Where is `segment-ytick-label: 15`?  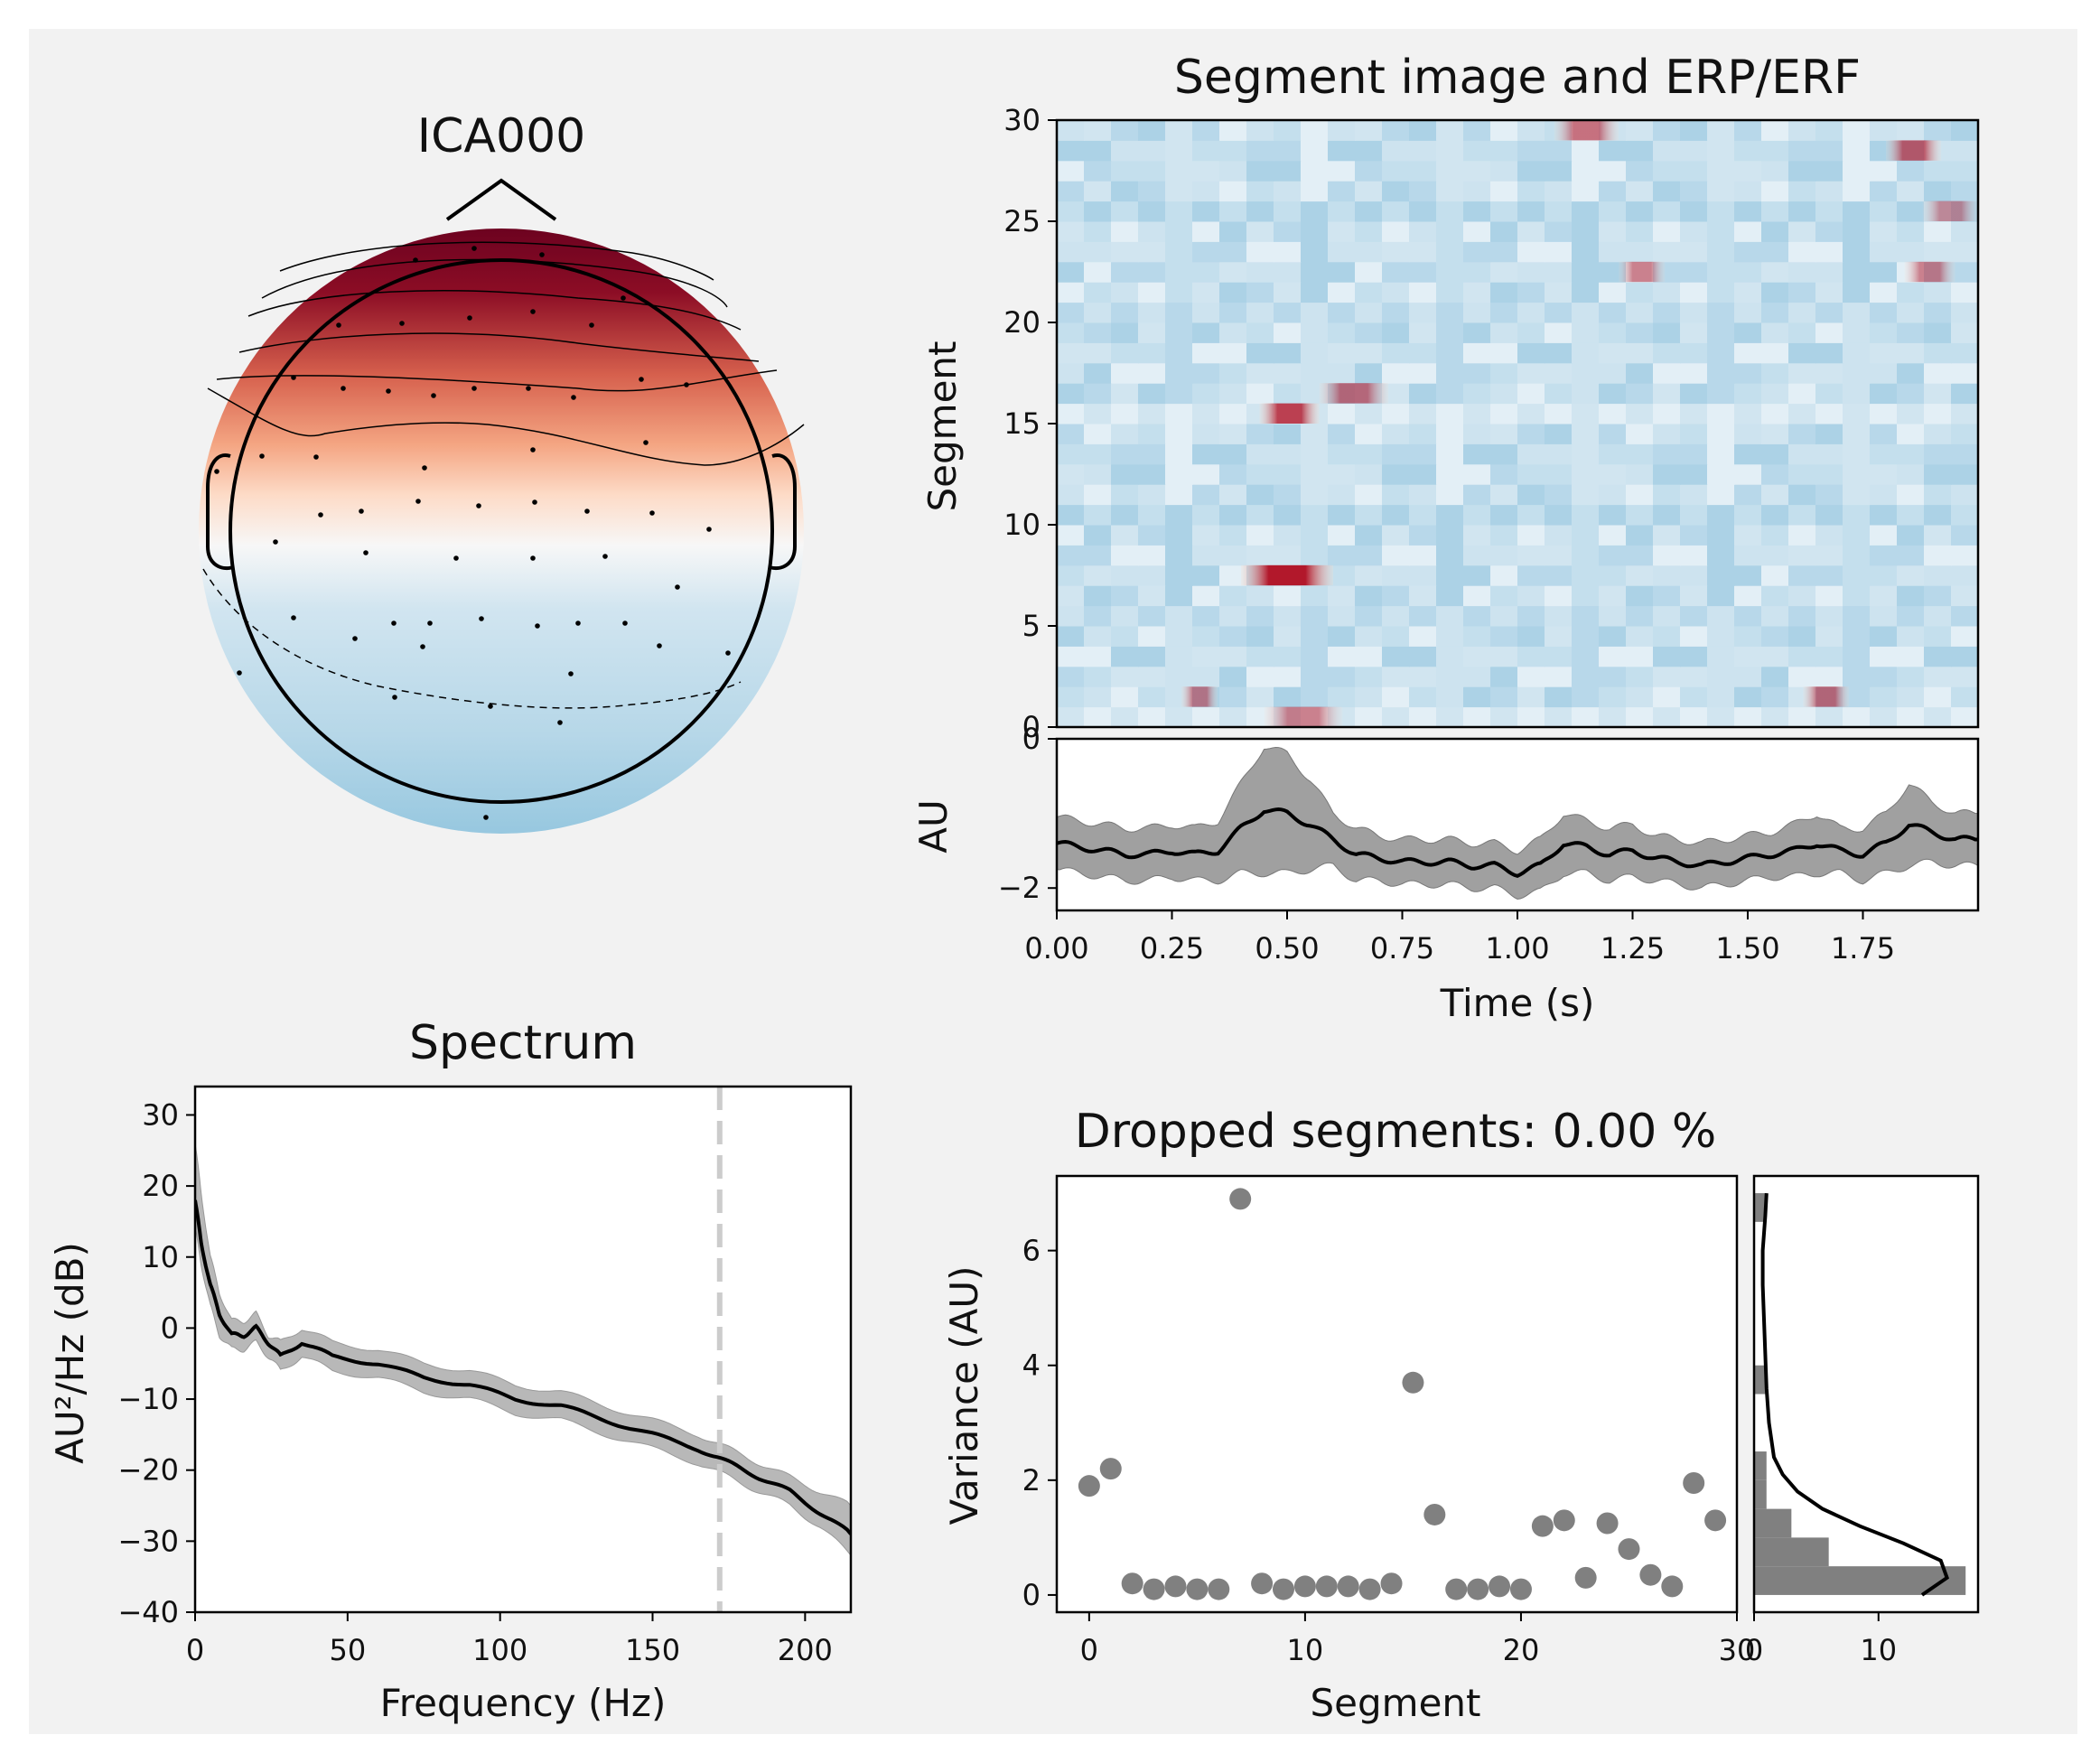
segment-ytick-label: 15 is located at coordinates (1022, 423).